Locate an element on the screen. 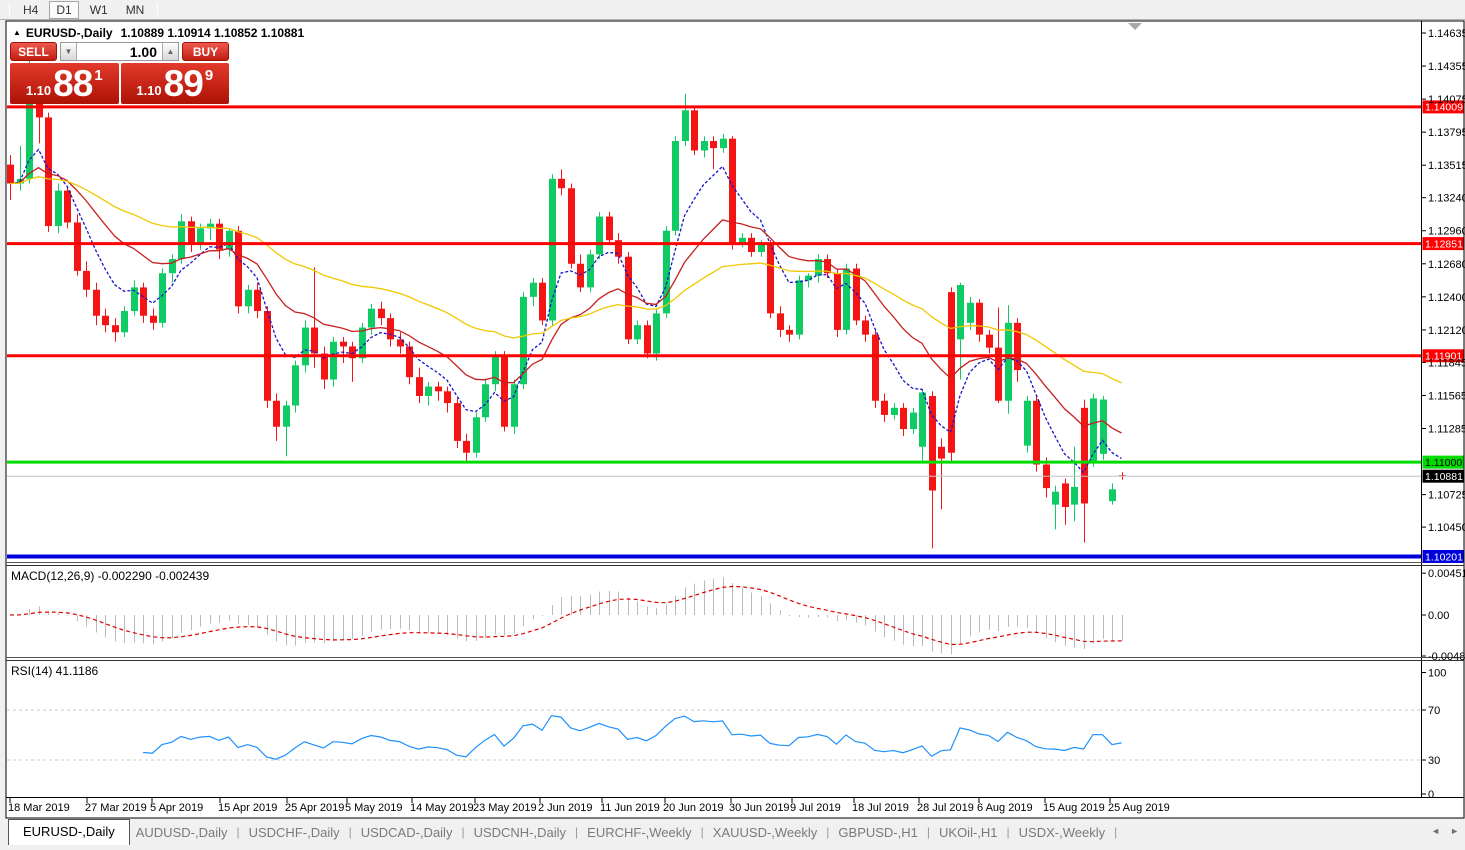  price-scale-label: 1.13240 is located at coordinates (1446, 199).